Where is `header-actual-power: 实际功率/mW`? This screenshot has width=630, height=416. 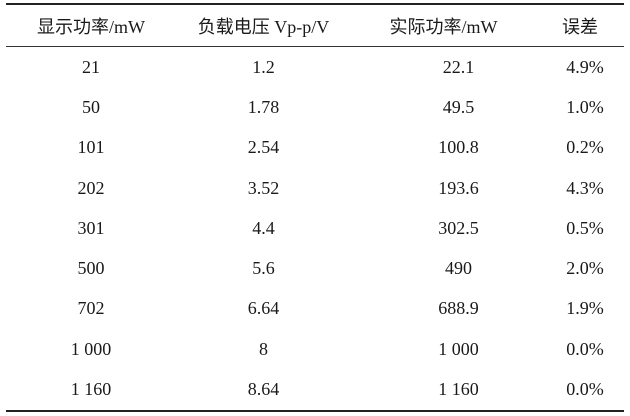
header-actual-power: 实际功率/mW is located at coordinates (443, 26).